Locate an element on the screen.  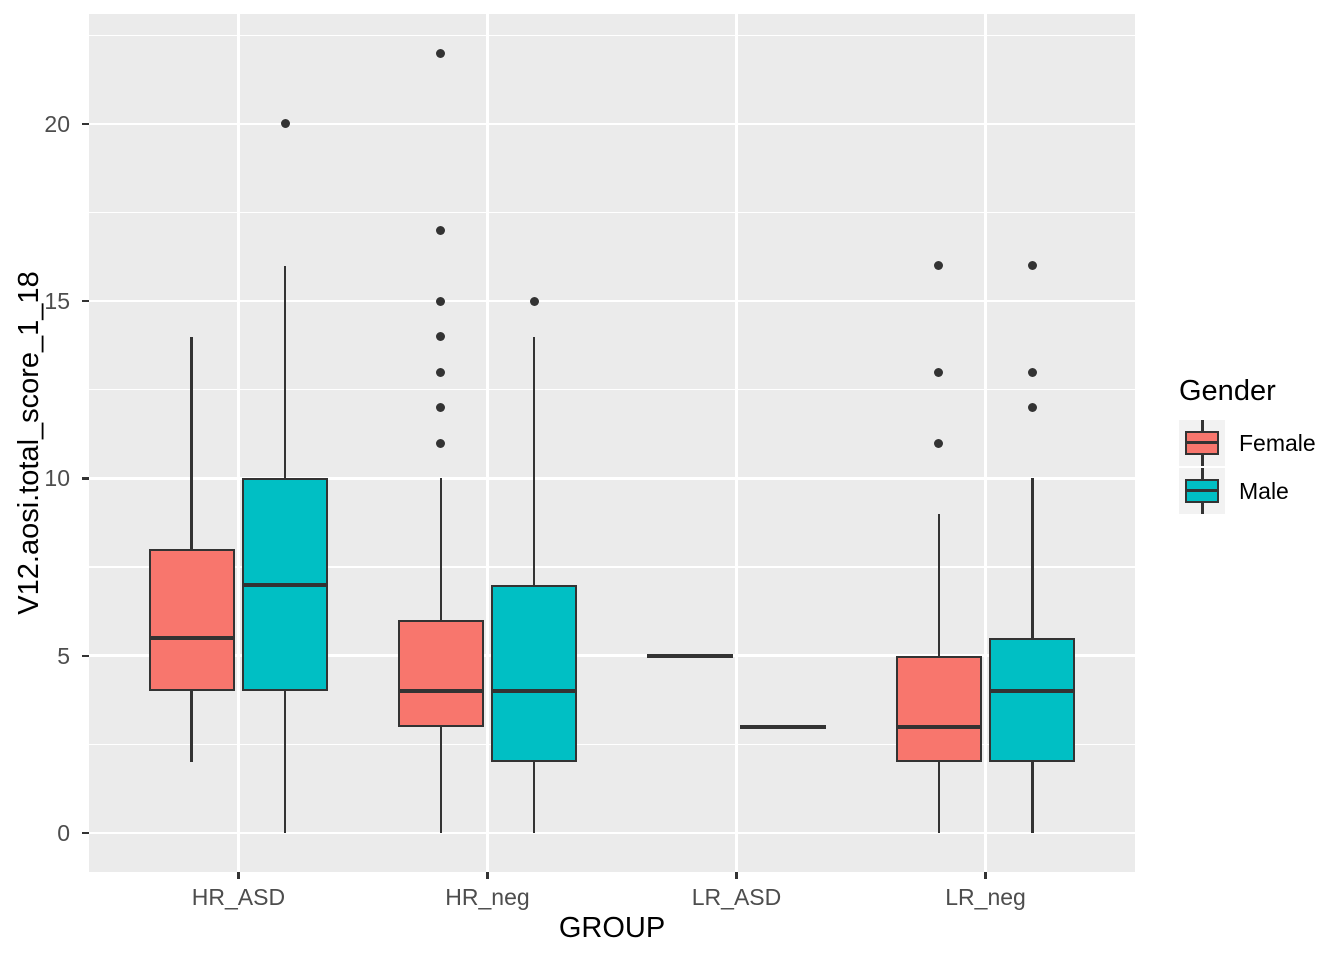
legend: Gender Female Male is located at coordinates (1247, 445).